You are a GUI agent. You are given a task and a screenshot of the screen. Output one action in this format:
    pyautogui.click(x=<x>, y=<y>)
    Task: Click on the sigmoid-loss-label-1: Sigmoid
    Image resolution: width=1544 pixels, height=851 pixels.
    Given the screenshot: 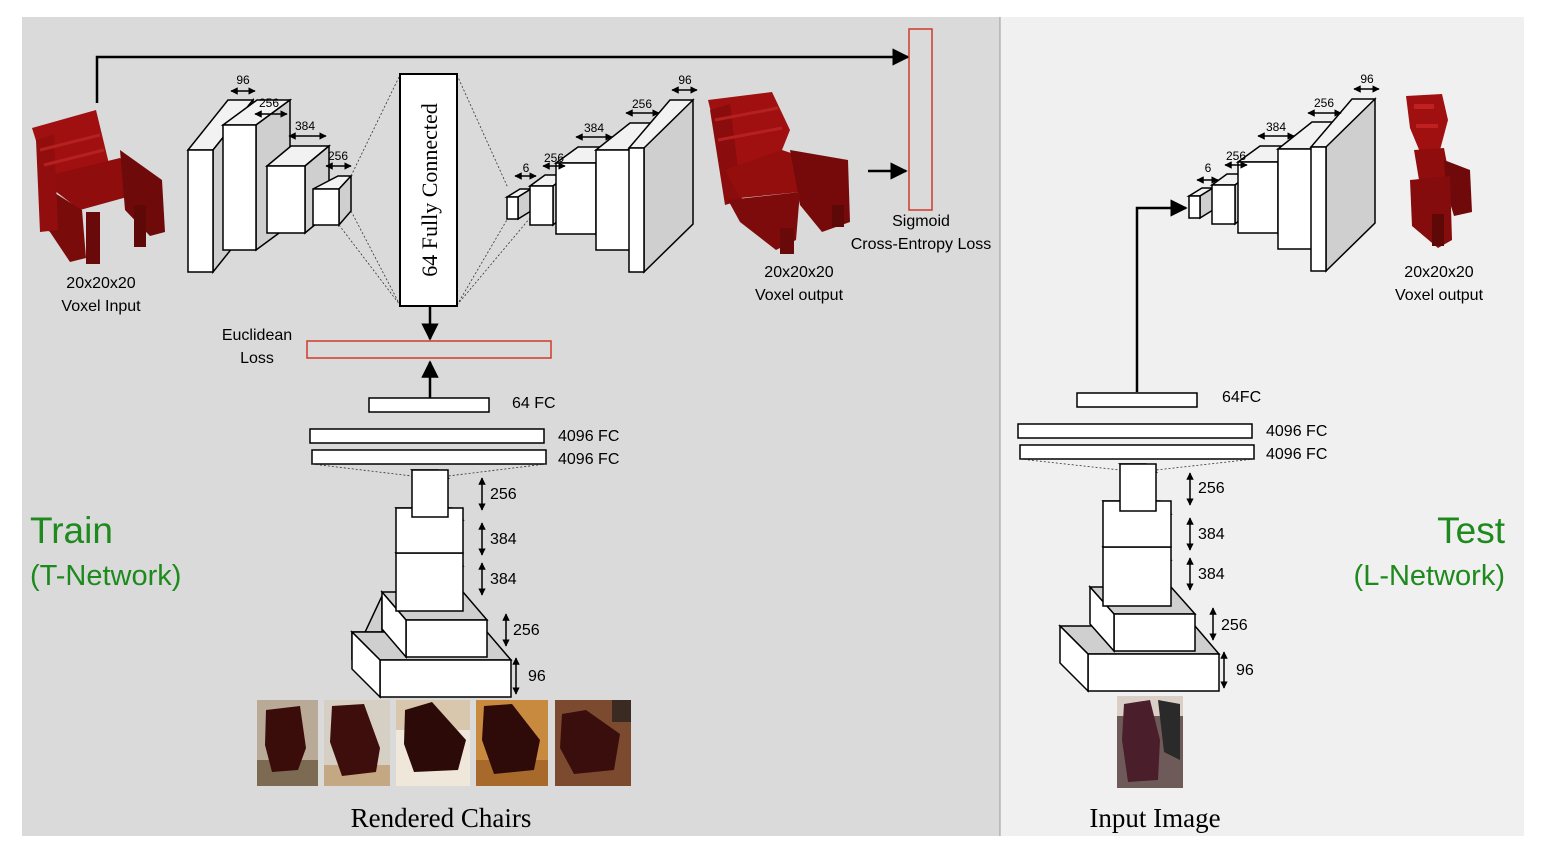 What is the action you would take?
    pyautogui.click(x=921, y=221)
    